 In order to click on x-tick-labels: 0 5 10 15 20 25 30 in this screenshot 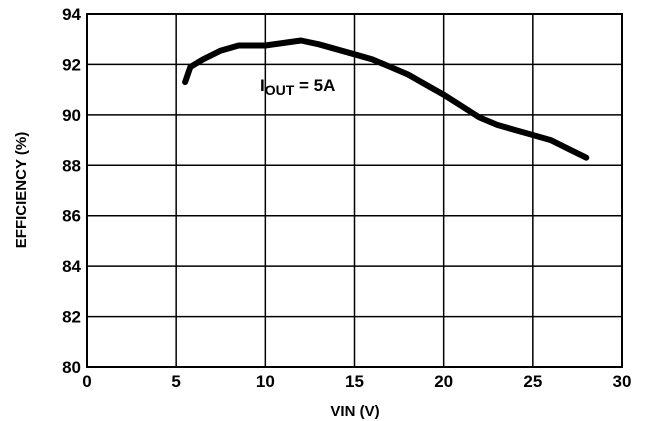, I will do `click(356, 381)`.